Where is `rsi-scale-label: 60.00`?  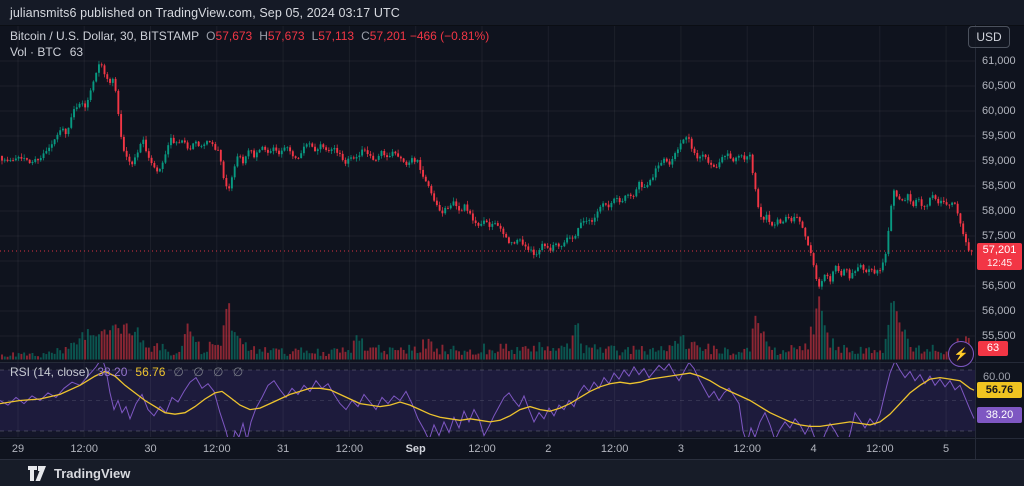 rsi-scale-label: 60.00 is located at coordinates (997, 377).